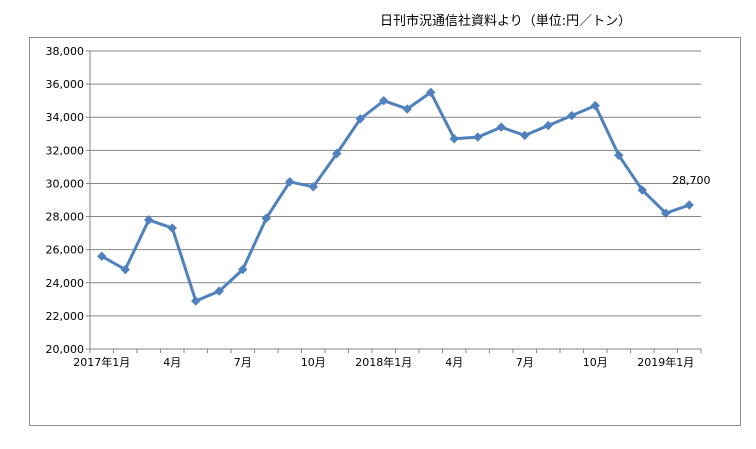 This screenshot has width=756, height=449. What do you see at coordinates (65, 150) in the screenshot?
I see `y-tick-label: 32,000` at bounding box center [65, 150].